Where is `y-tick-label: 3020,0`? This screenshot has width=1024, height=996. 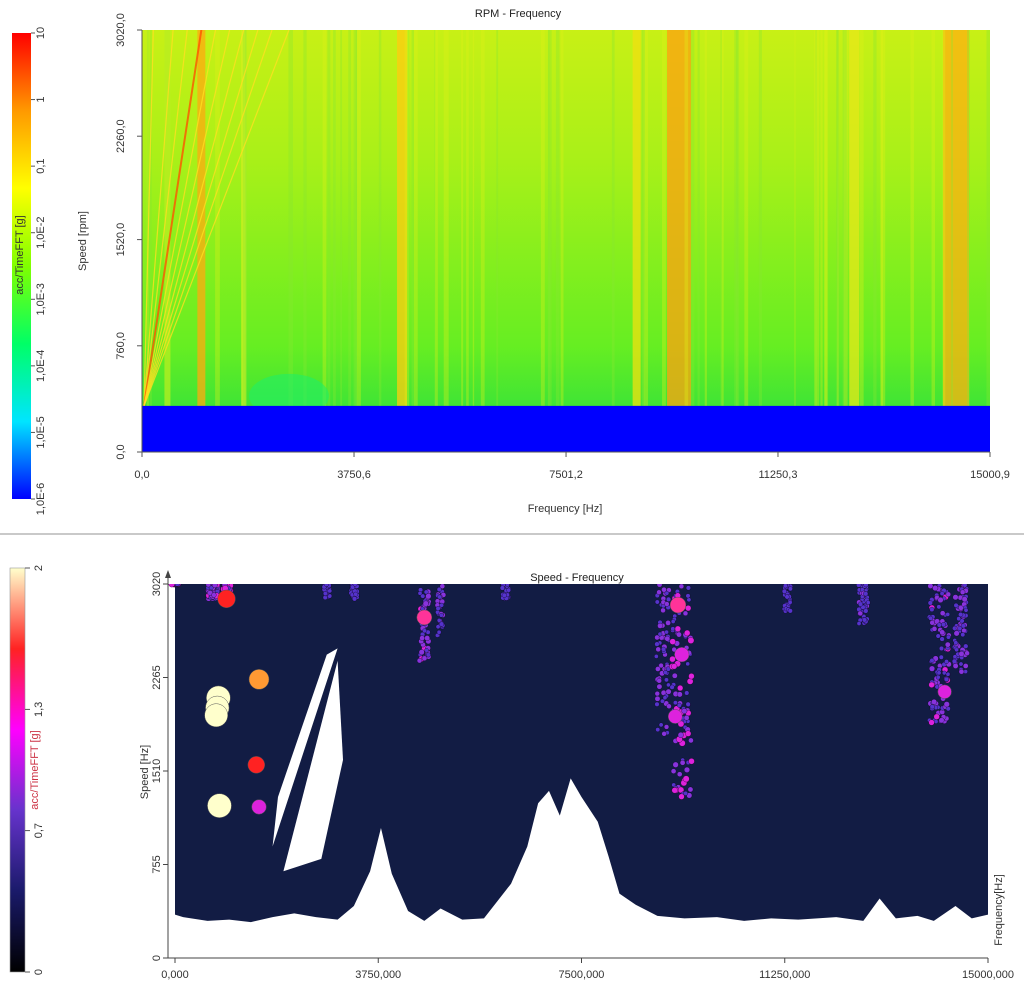 y-tick-label: 3020,0 is located at coordinates (121, 30).